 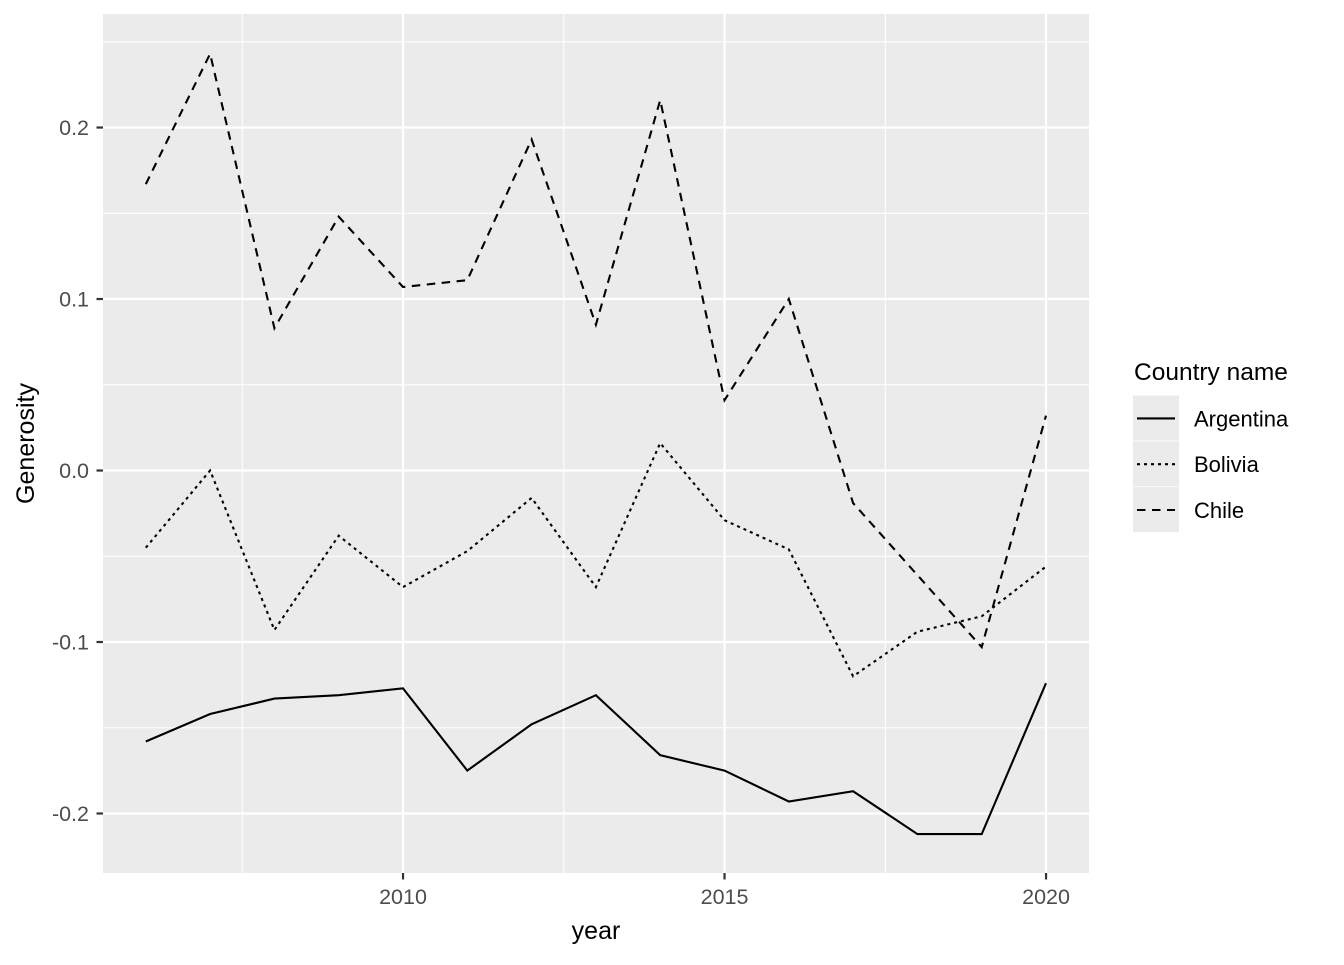 What do you see at coordinates (1227, 464) in the screenshot?
I see `legend-label-bolivia: Bolivia` at bounding box center [1227, 464].